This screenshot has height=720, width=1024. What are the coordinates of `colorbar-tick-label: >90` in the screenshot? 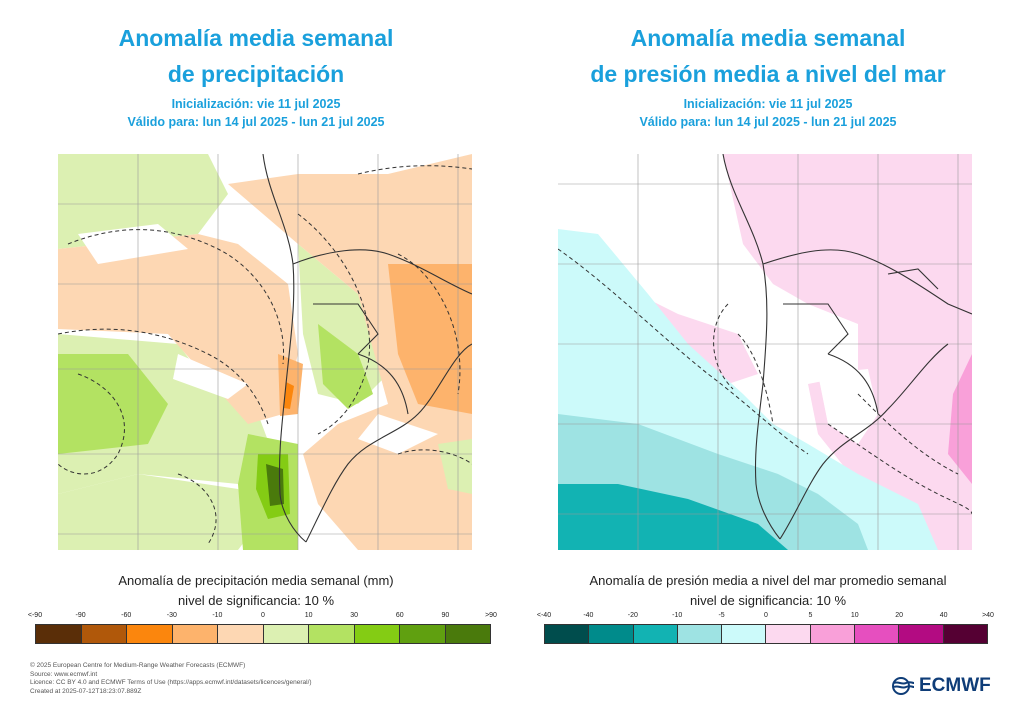 It's located at (491, 615).